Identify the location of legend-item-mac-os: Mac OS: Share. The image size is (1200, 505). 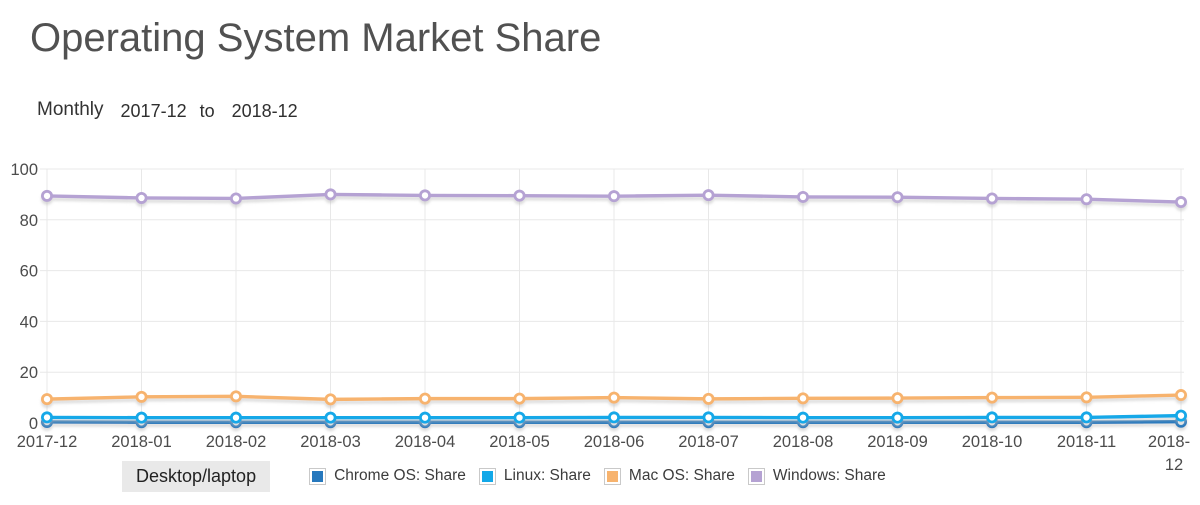
(669, 476).